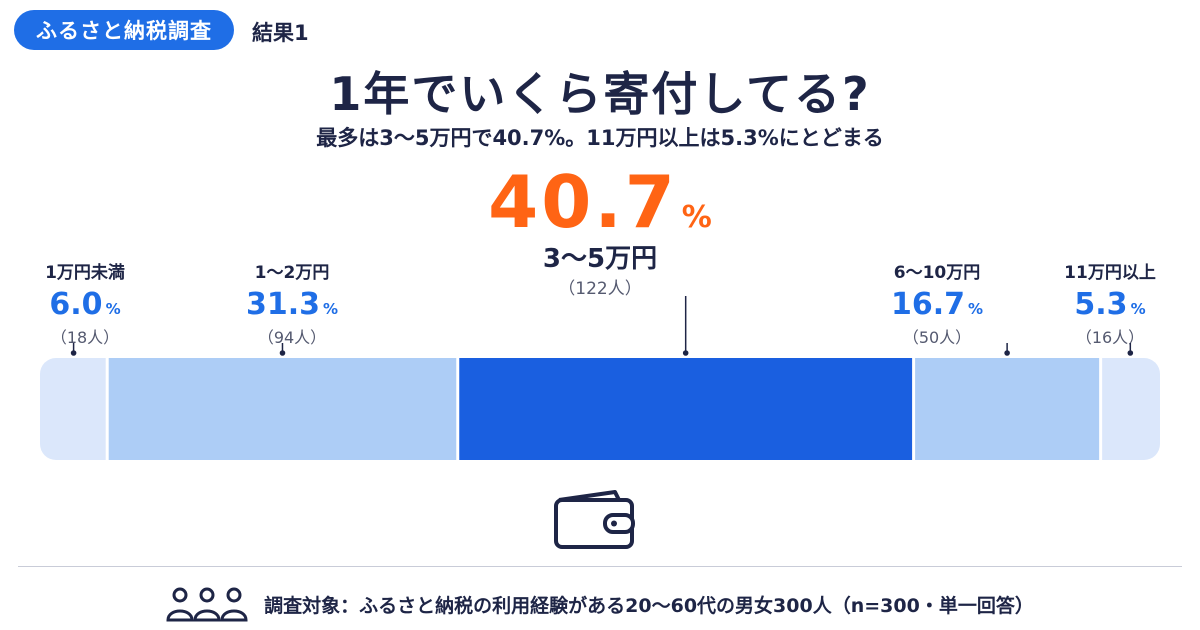  I want to click on bar-segment-3-5man, so click(685, 409).